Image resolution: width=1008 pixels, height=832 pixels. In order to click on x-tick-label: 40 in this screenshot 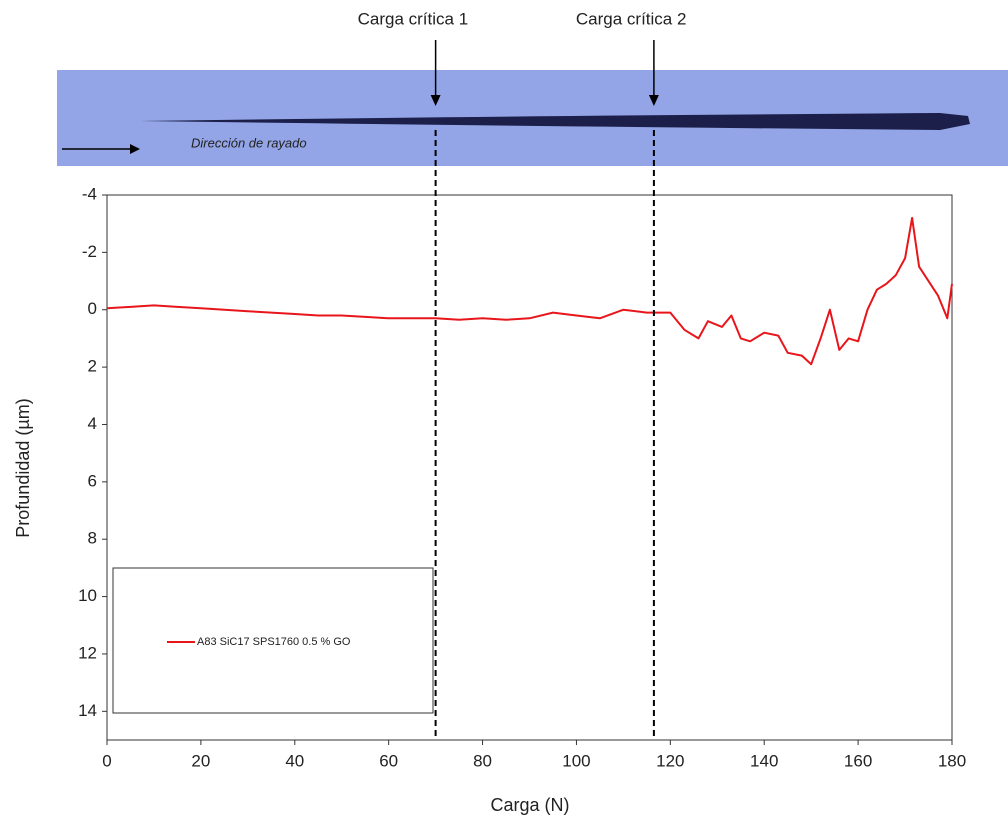, I will do `click(294, 760)`.